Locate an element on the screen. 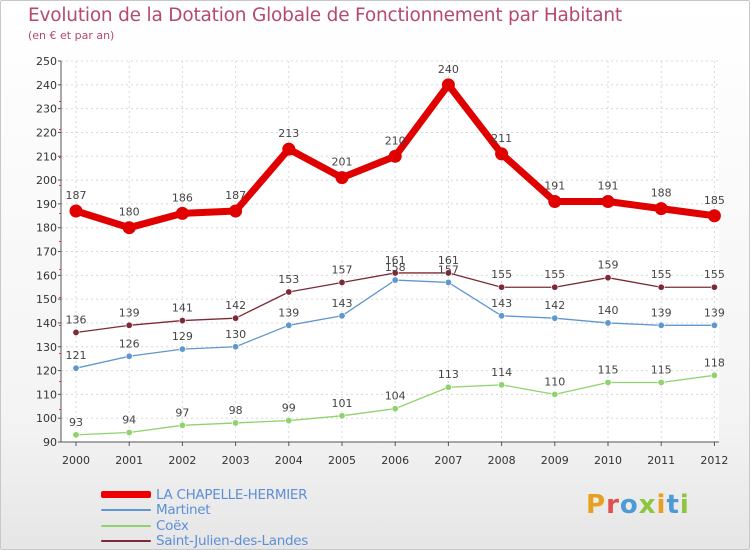  y-tick-label: 120 is located at coordinates (46, 371).